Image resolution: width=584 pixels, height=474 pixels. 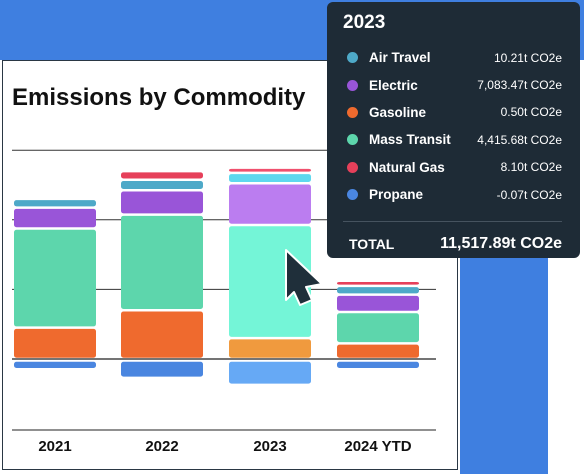 What do you see at coordinates (162, 202) in the screenshot?
I see `bar-electric-2022` at bounding box center [162, 202].